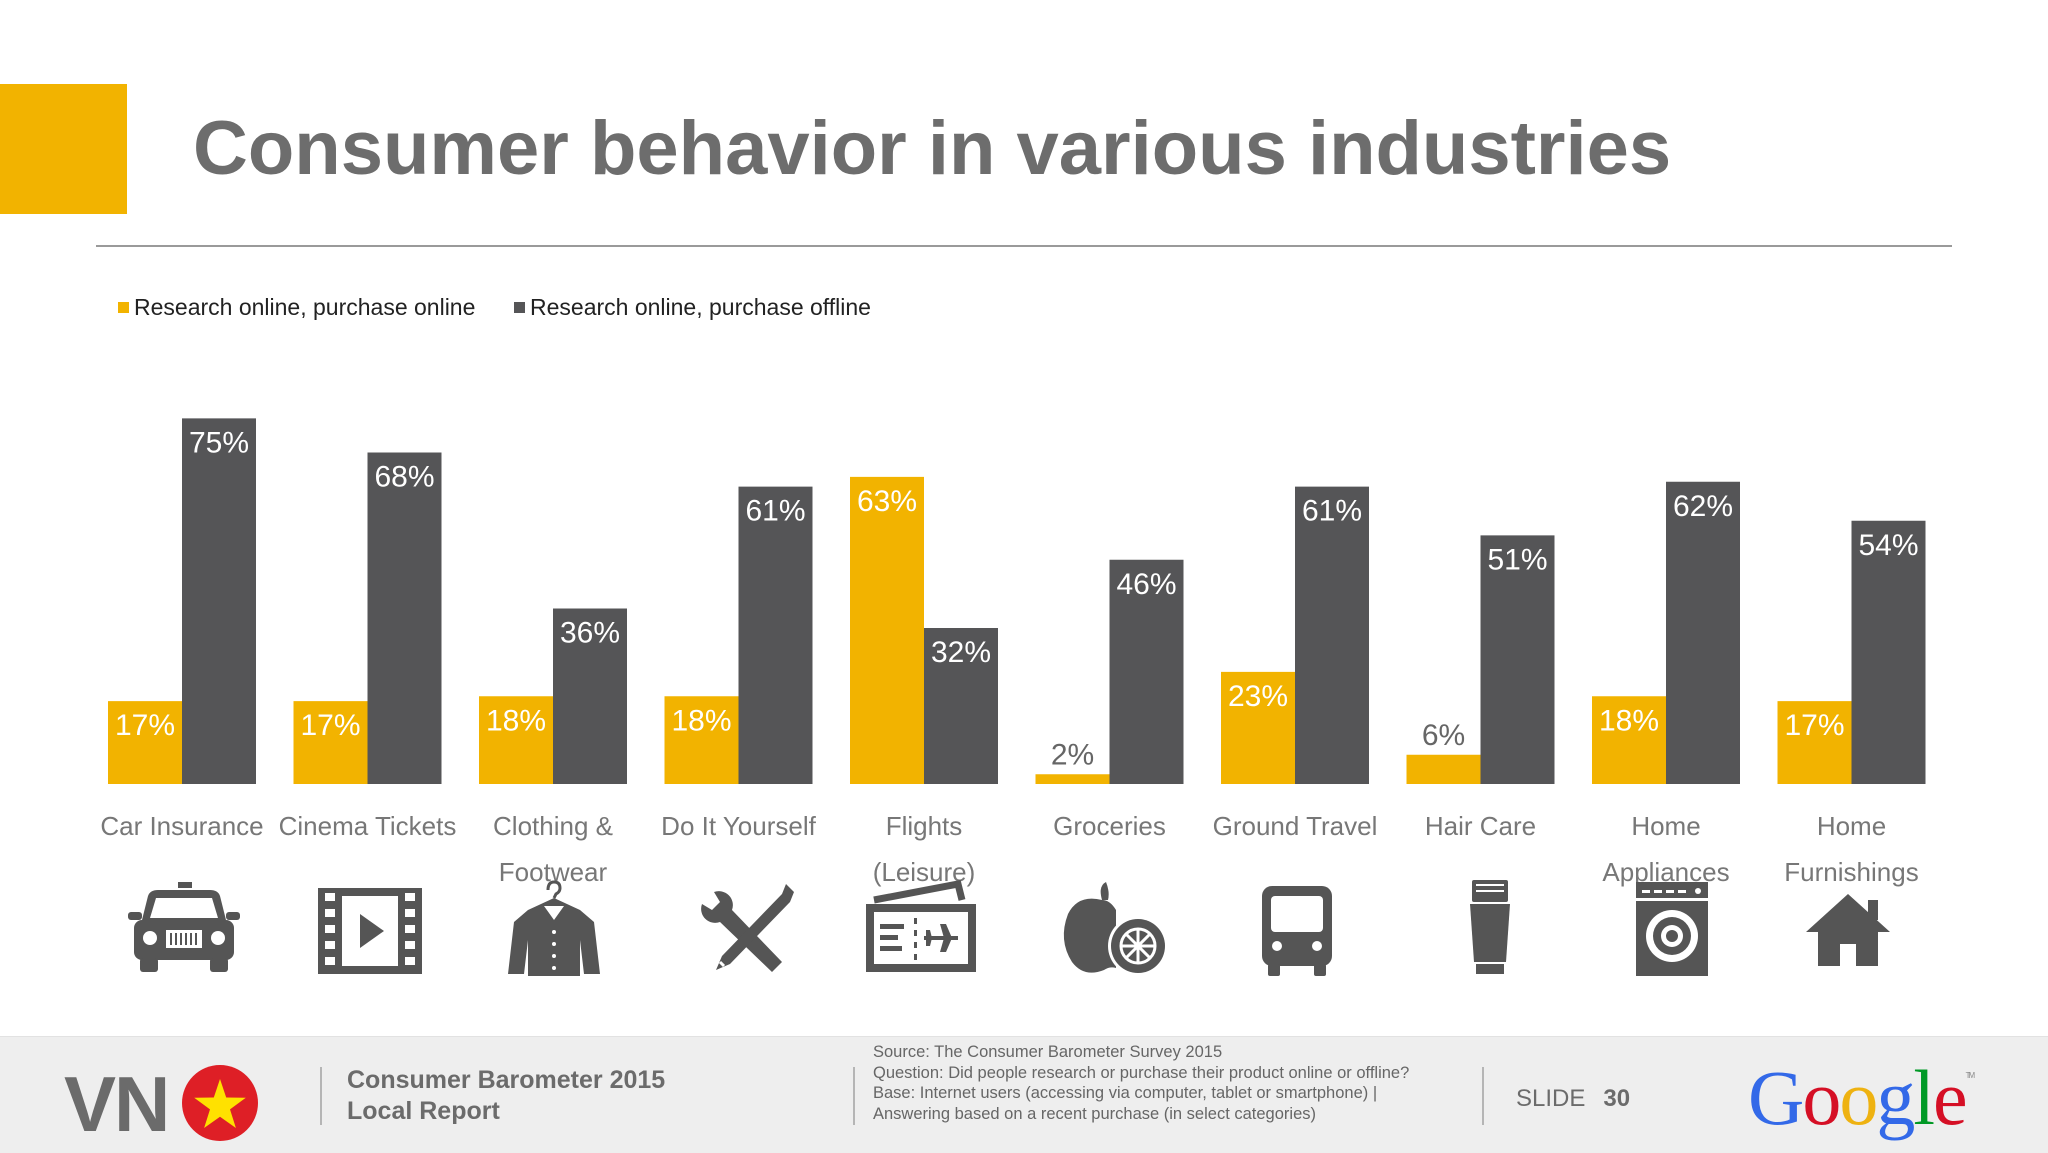 The height and width of the screenshot is (1153, 2048). I want to click on category-label: Hair Care, so click(1480, 826).